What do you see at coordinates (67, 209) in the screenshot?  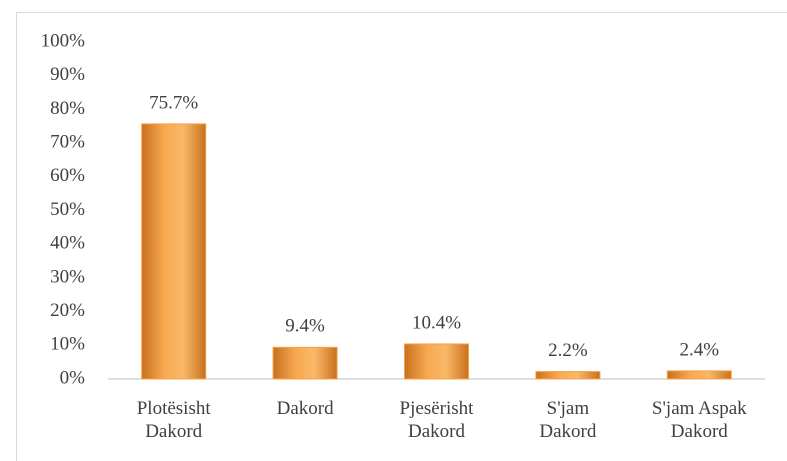 I see `y-tick-label: 50%` at bounding box center [67, 209].